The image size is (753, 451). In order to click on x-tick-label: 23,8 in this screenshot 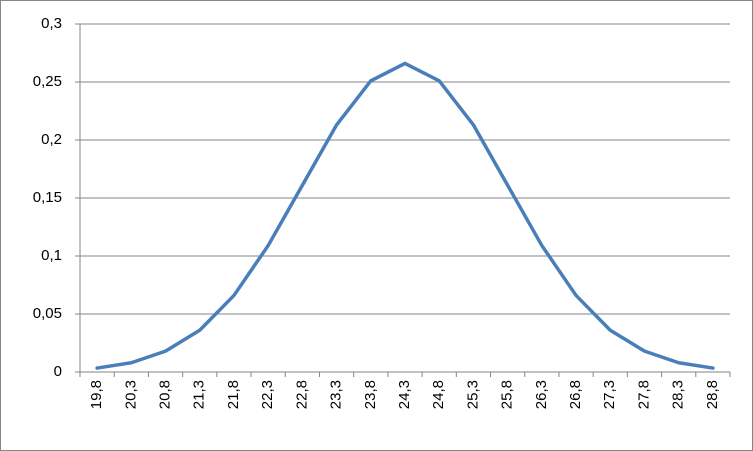, I will do `click(370, 394)`.